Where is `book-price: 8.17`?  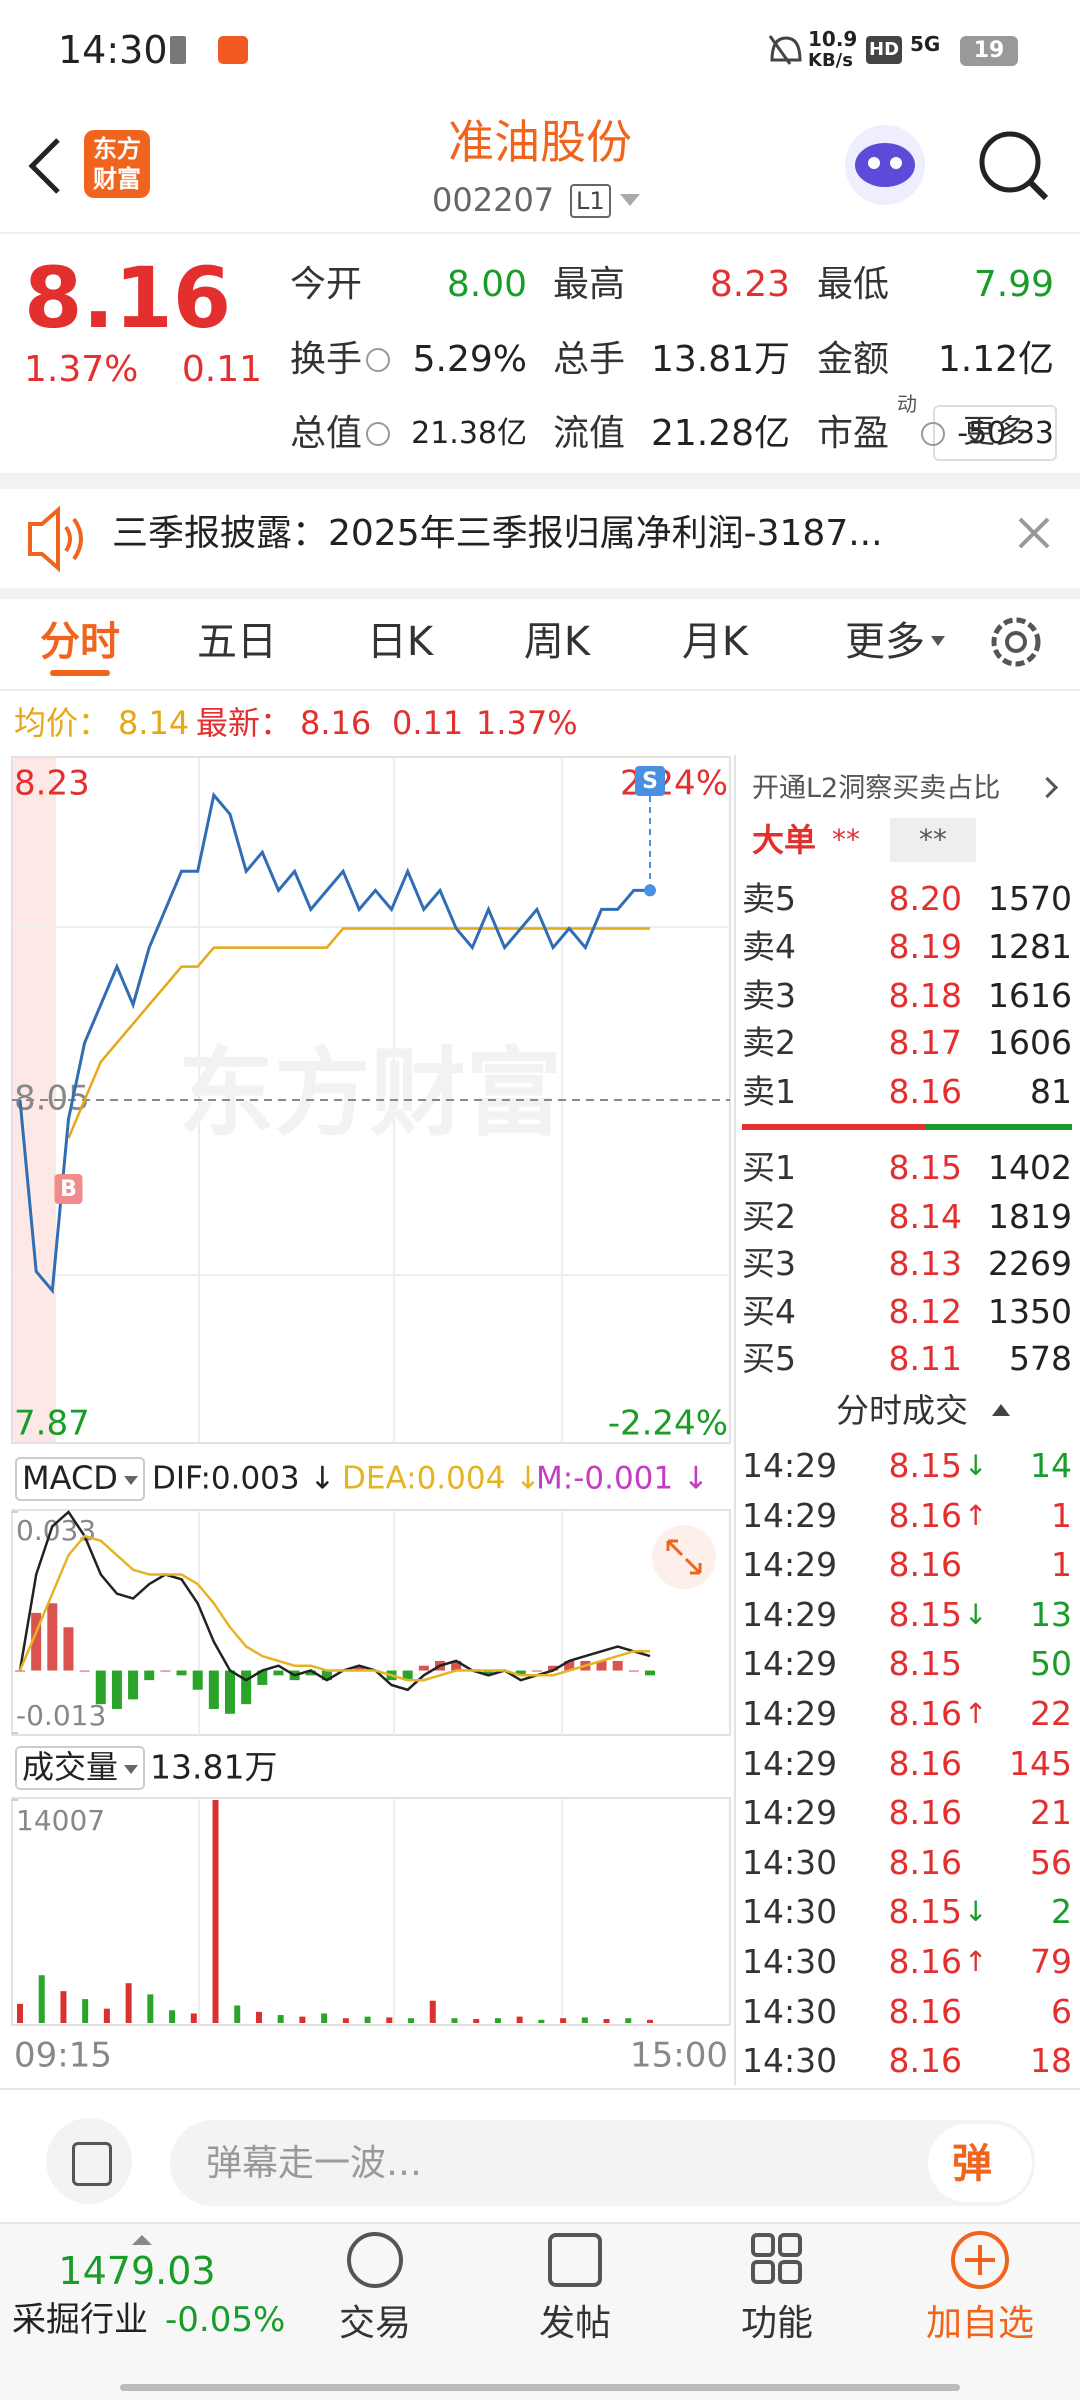 book-price: 8.17 is located at coordinates (925, 1042).